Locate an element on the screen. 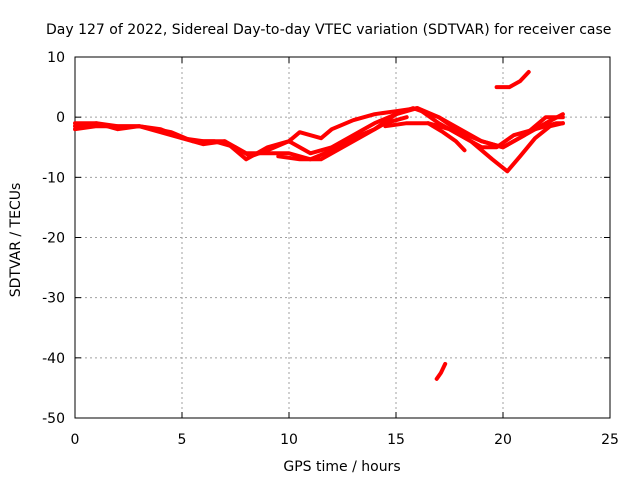  y-axis-label: SDTVAR / TECUs is located at coordinates (16, 240).